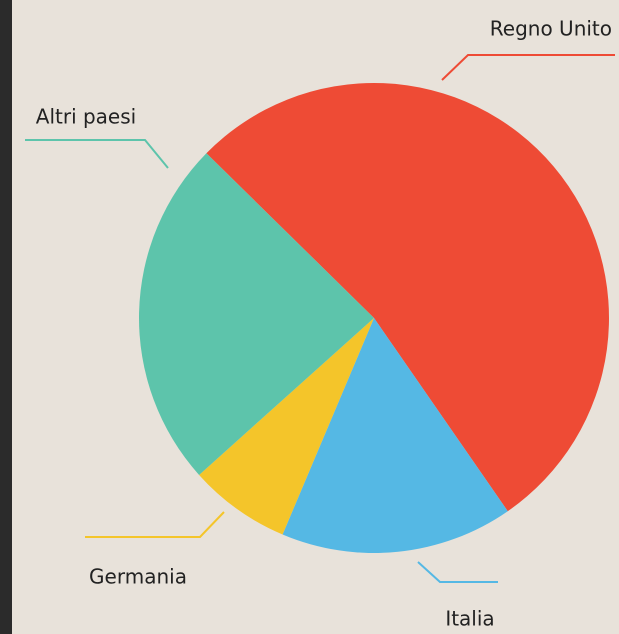  I want to click on slice-label: Altri paesi, so click(86, 117).